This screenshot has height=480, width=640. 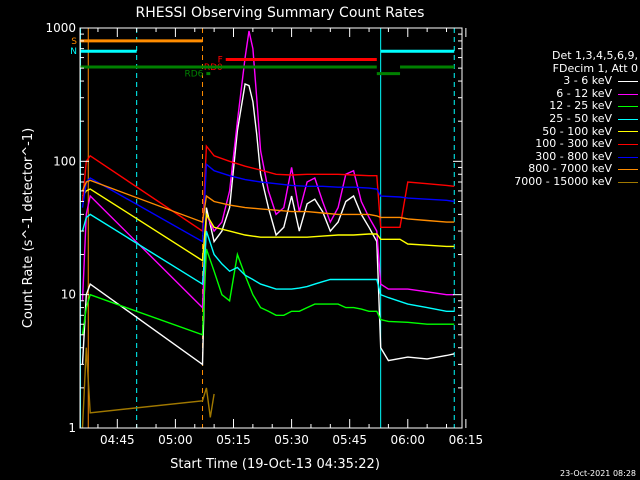 I want to click on legend-entry: 6 - 12 keV, so click(x=560, y=93).